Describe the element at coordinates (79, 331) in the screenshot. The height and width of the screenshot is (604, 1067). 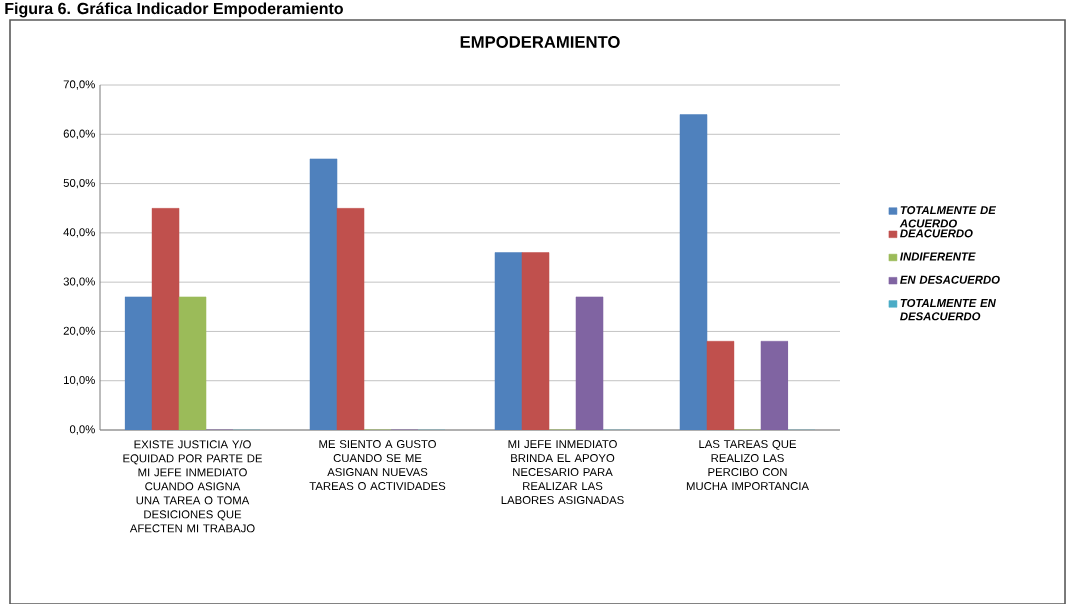
I see `y-tick-label: 20,0%` at that location.